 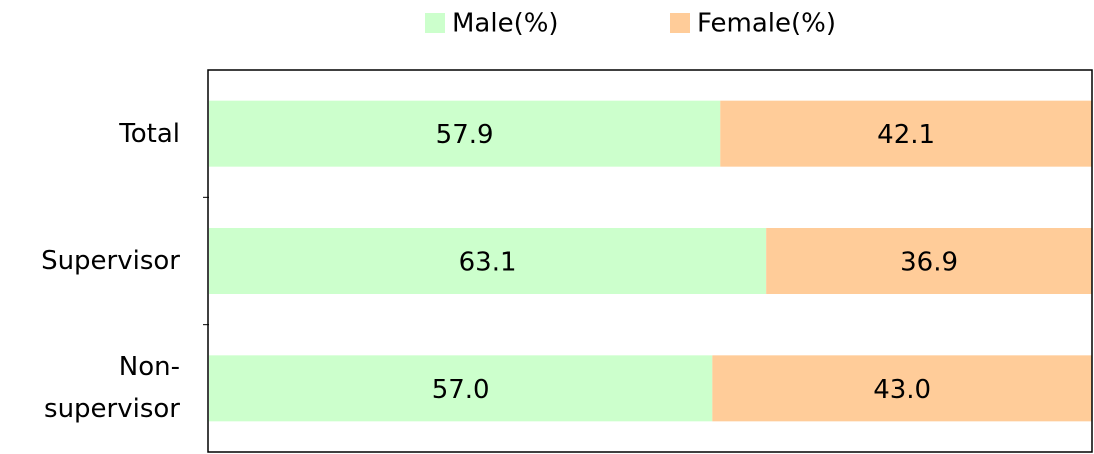 I want to click on data-label: 57.0, so click(x=461, y=390).